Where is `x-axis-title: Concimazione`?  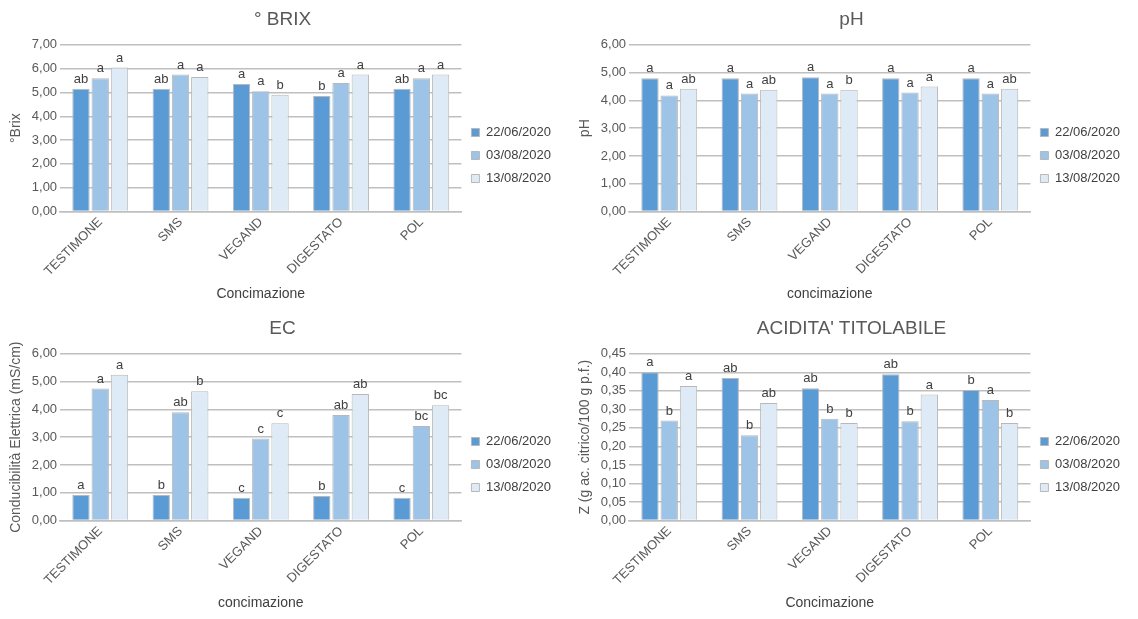 x-axis-title: Concimazione is located at coordinates (830, 602).